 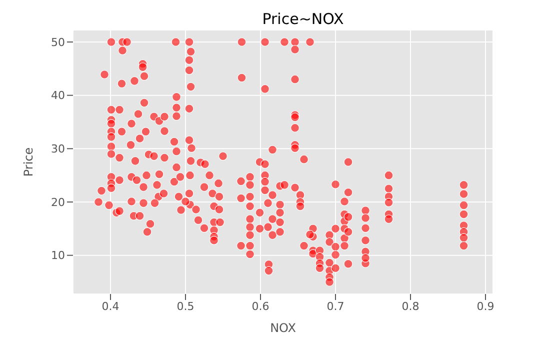 I want to click on x-axis-title: NOX, so click(x=283, y=328).